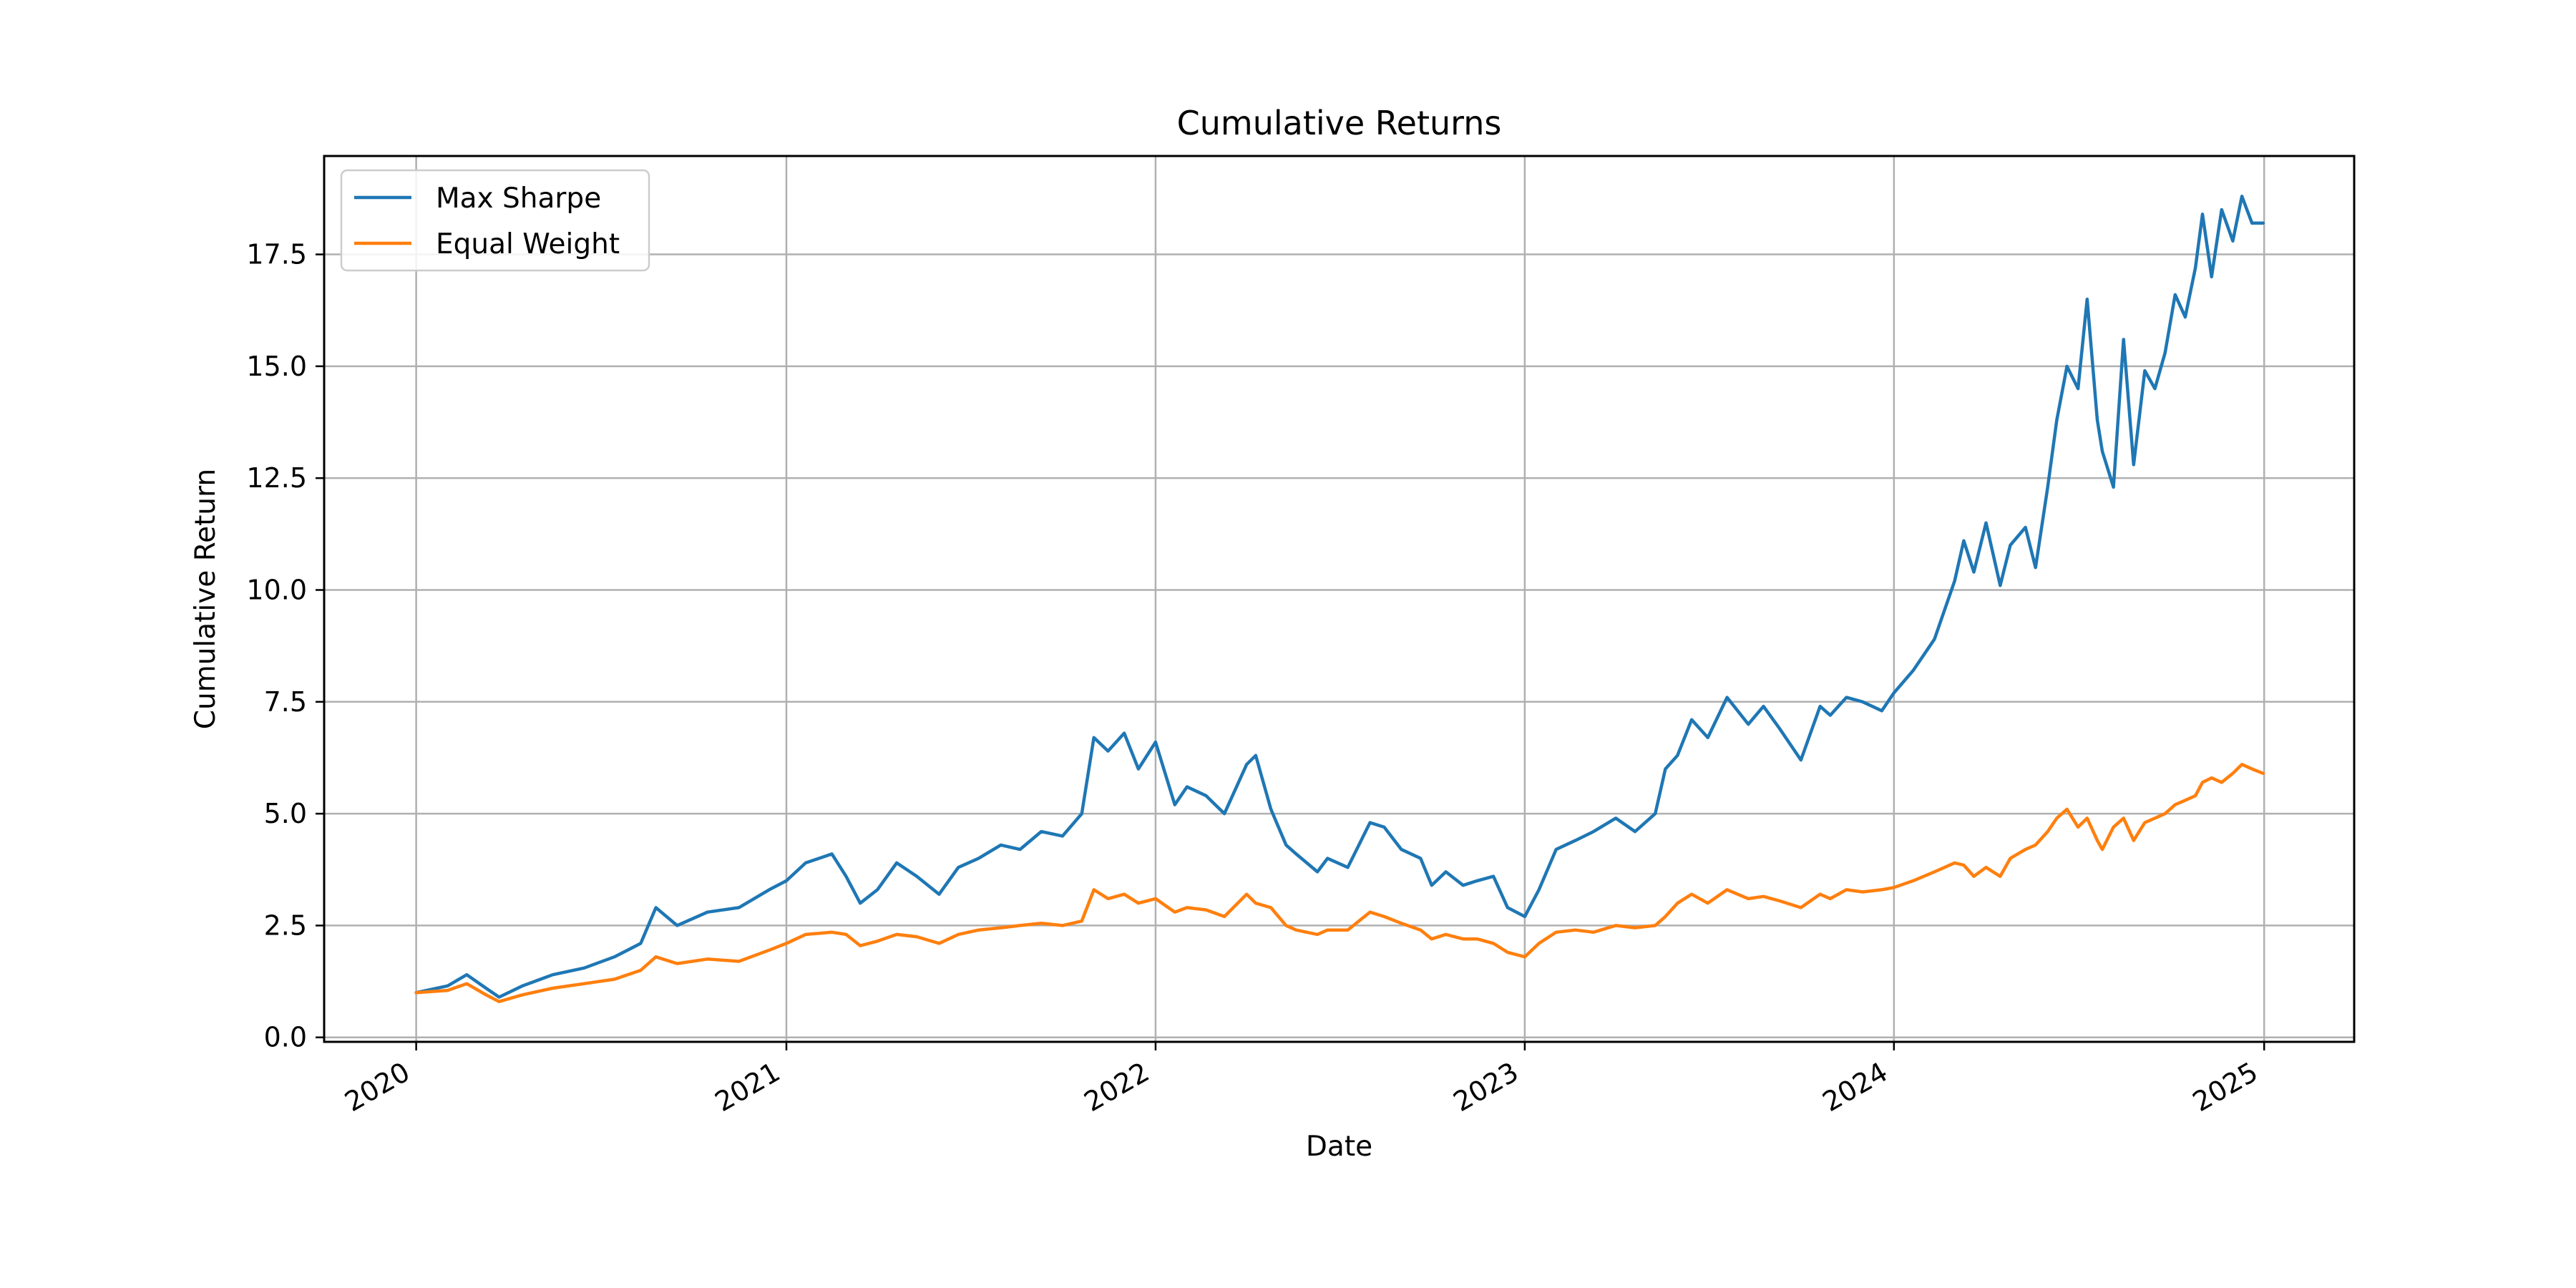 The height and width of the screenshot is (1288, 2576). What do you see at coordinates (1339, 123) in the screenshot?
I see `chart-title: Cumulative Returns` at bounding box center [1339, 123].